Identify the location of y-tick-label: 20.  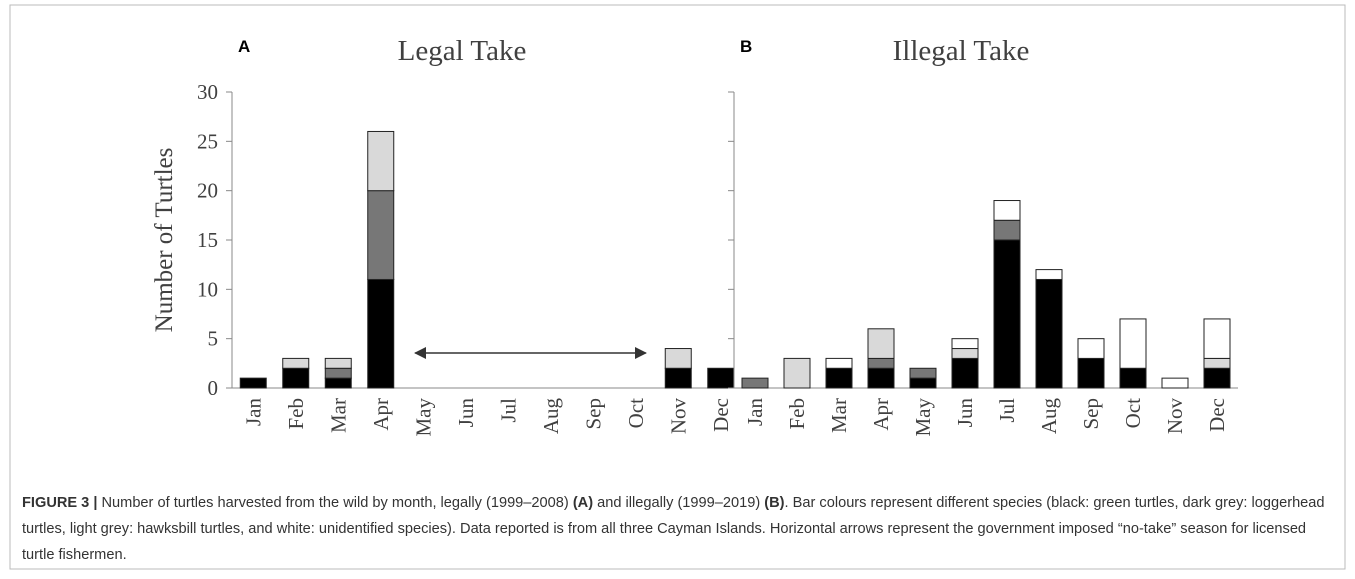
(207, 191).